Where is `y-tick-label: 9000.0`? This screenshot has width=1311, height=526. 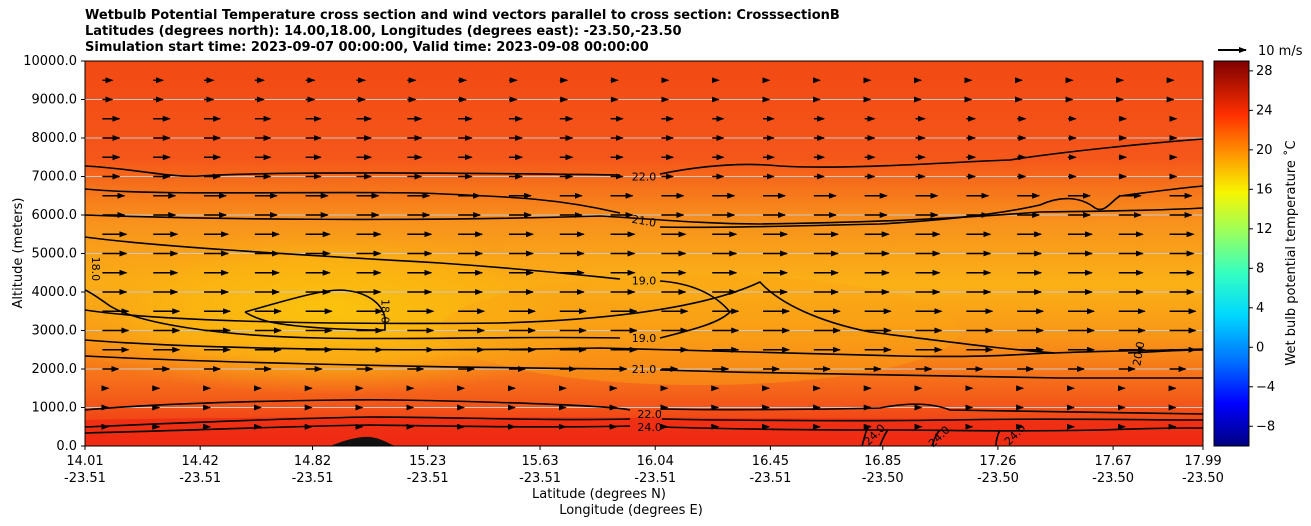
y-tick-label: 9000.0 is located at coordinates (55, 100).